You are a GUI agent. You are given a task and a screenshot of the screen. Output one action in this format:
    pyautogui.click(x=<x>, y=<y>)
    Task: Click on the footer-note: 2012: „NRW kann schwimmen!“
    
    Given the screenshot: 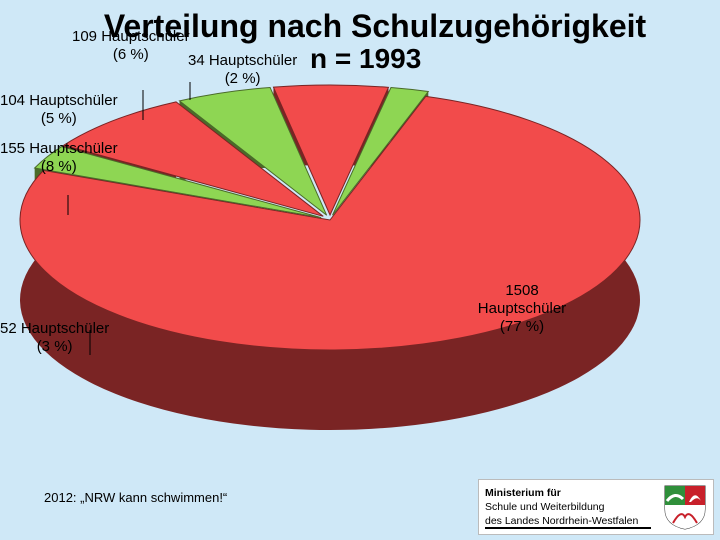 What is the action you would take?
    pyautogui.click(x=136, y=497)
    